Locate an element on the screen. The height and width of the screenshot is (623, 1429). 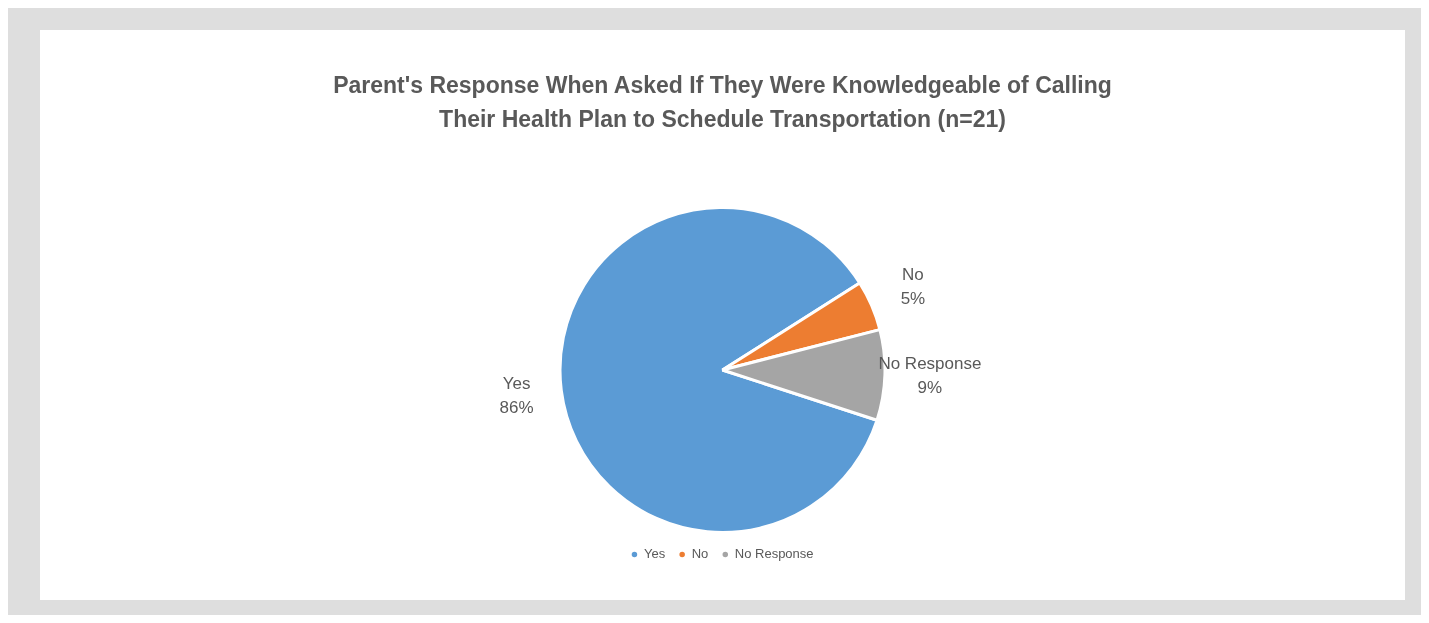
slice-label: No is located at coordinates (913, 275).